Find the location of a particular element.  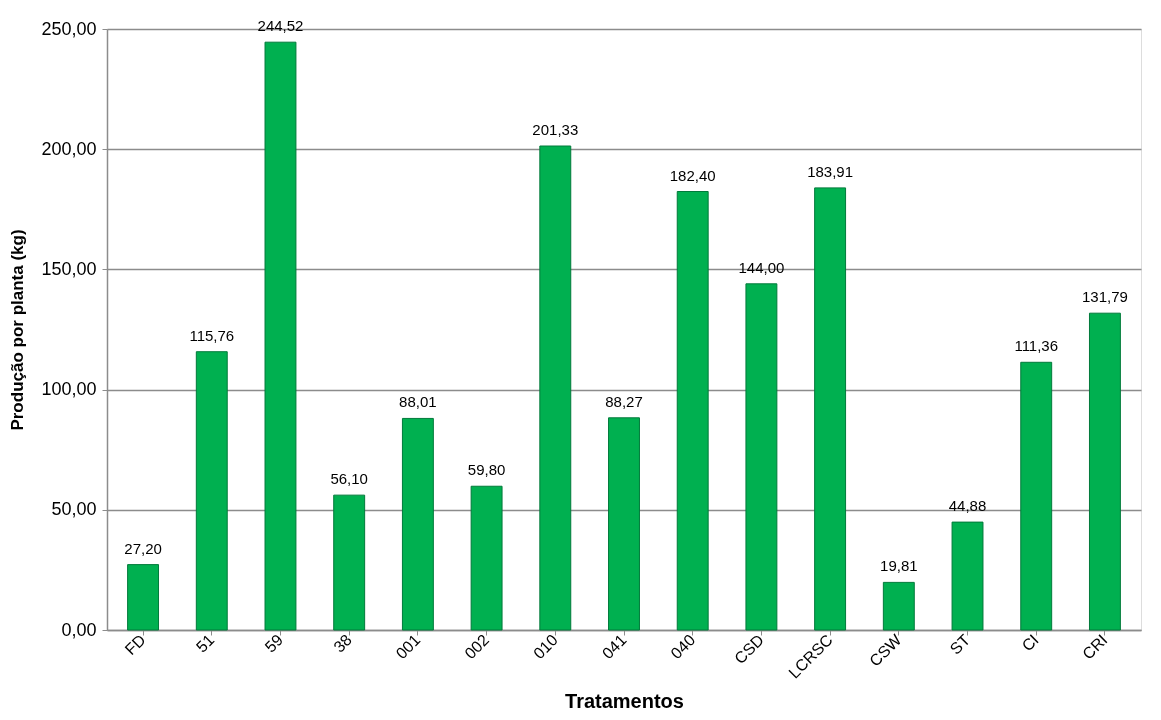

data-label: 183,91 is located at coordinates (830, 171).